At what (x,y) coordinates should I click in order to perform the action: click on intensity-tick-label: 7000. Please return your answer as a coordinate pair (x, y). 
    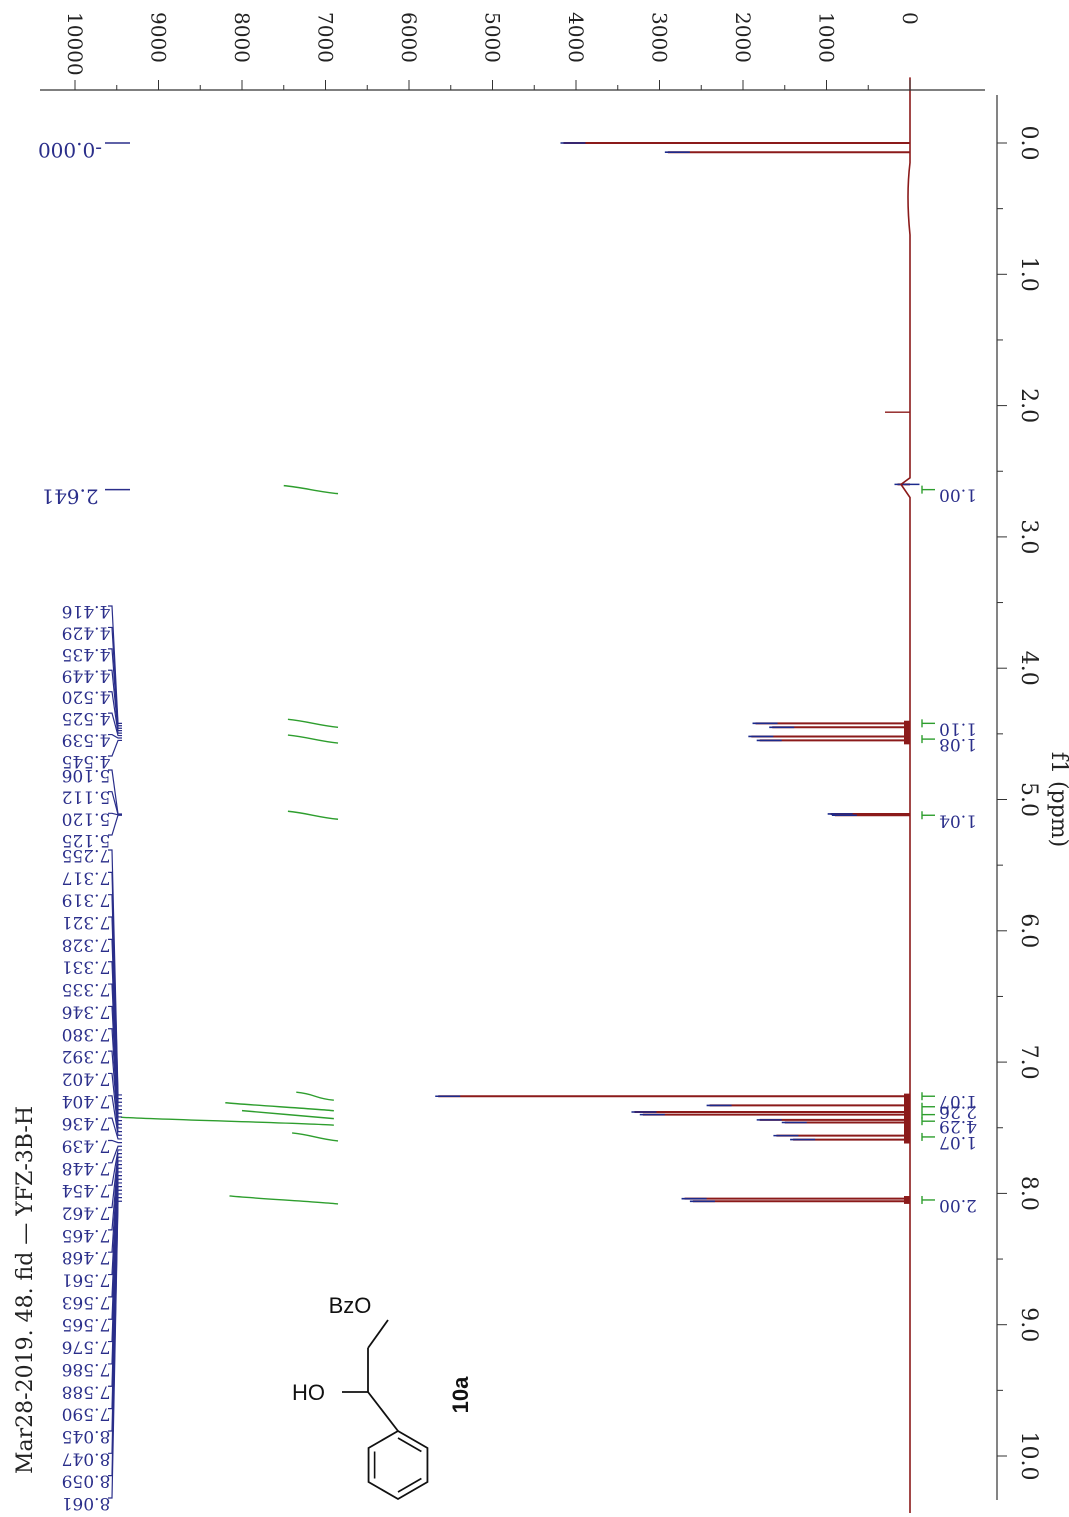
    Looking at the image, I should click on (326, 37).